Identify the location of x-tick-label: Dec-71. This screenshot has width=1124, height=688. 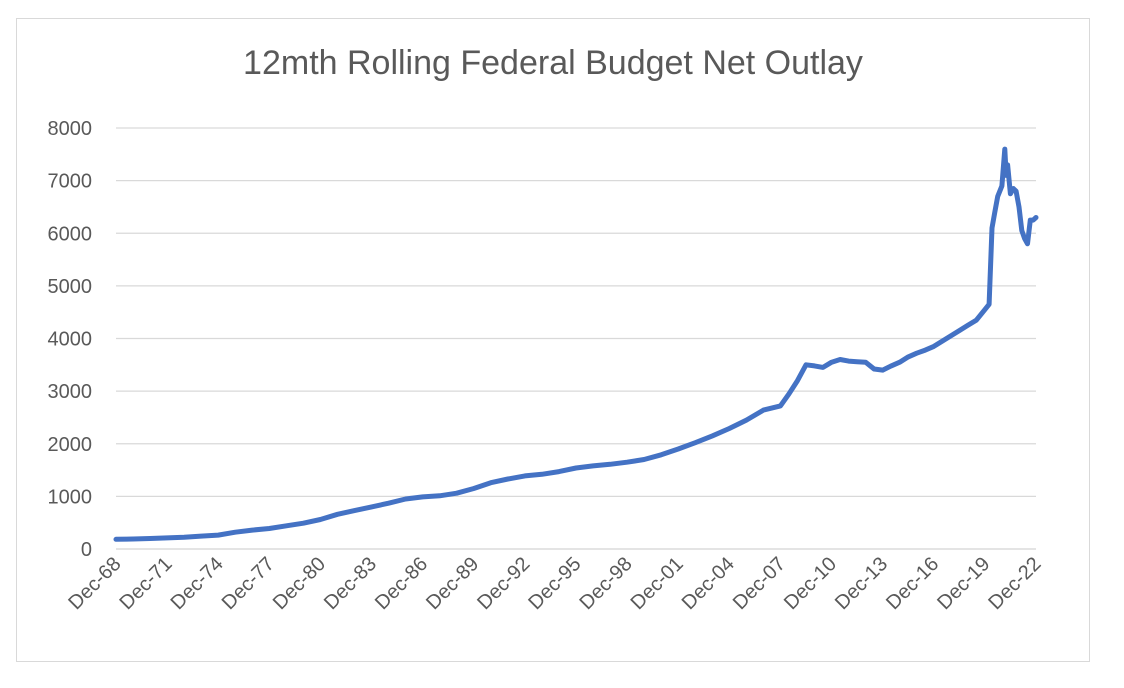
(145, 583).